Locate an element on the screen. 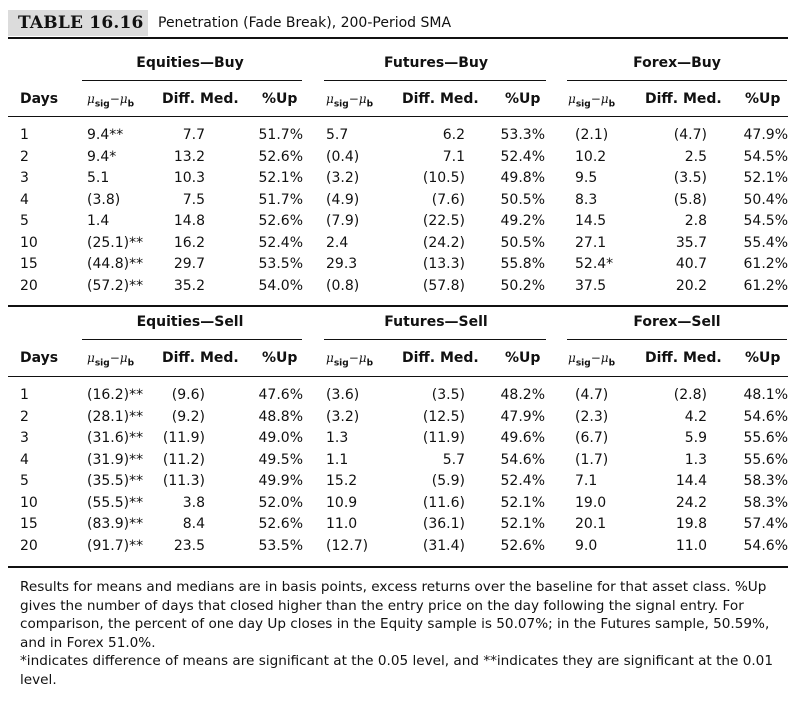  cell-equities-mean-diff: (91.7)** is located at coordinates (115, 545).